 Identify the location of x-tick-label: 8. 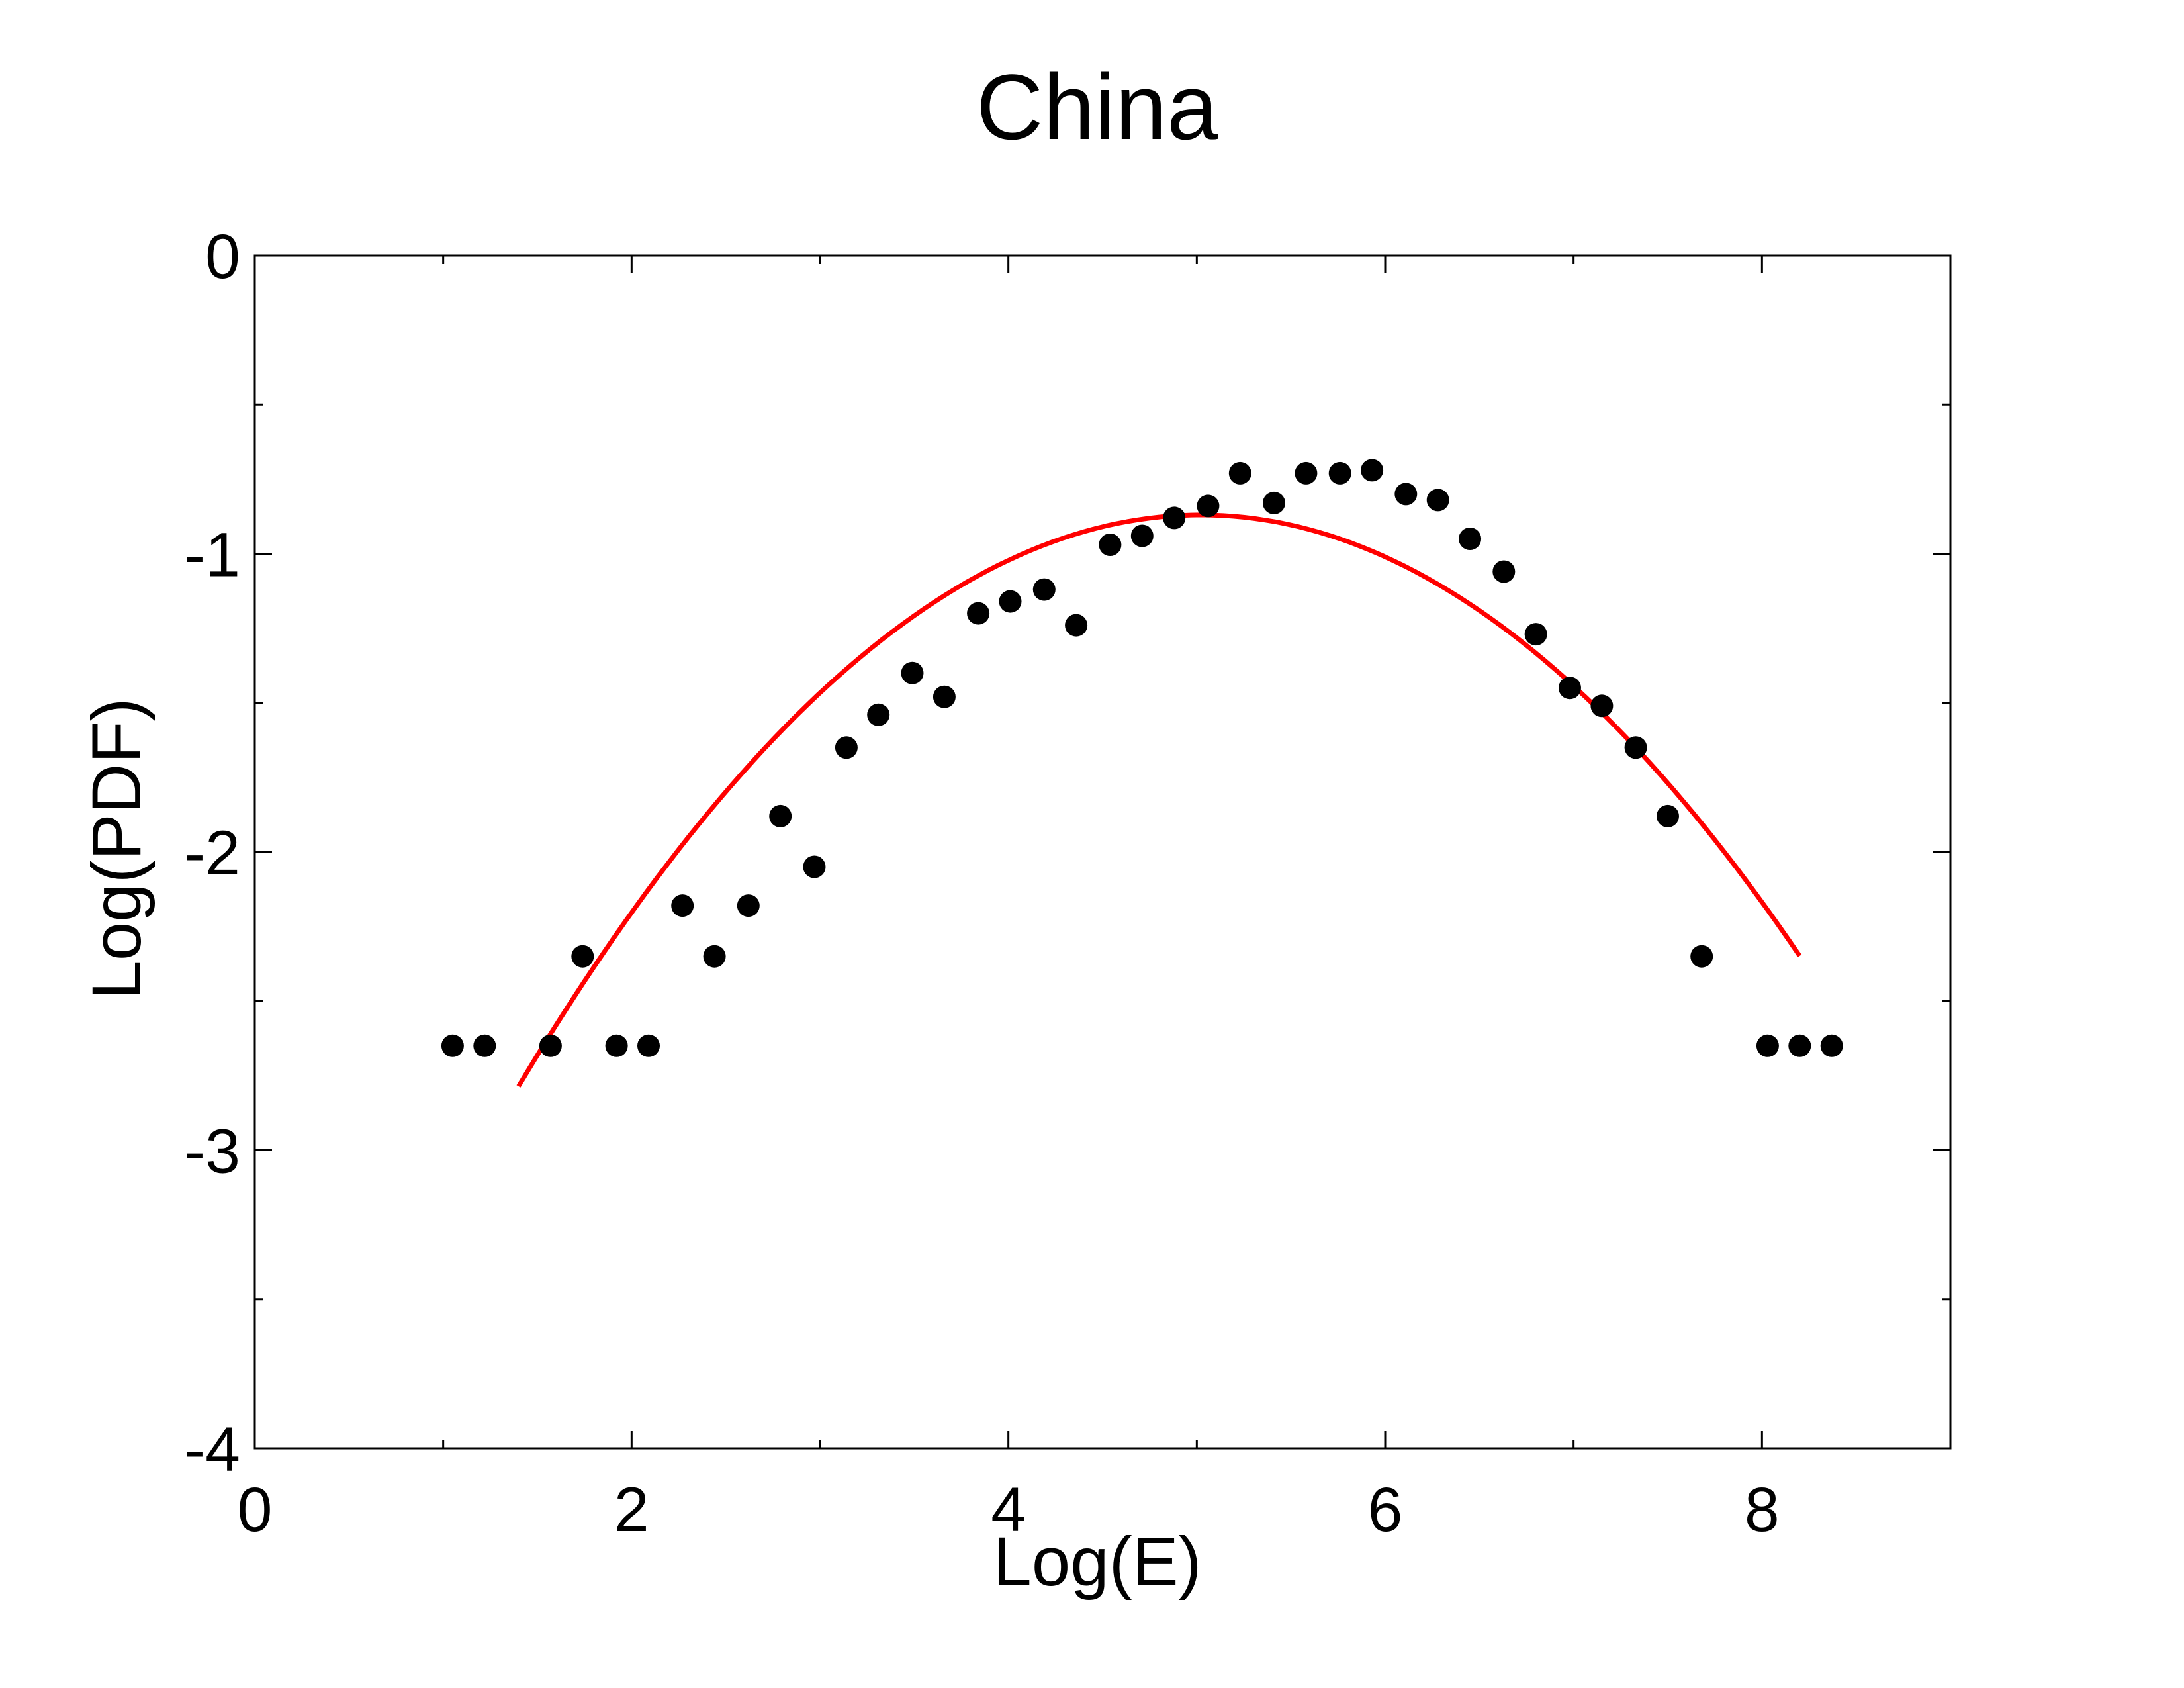
(1763, 1510).